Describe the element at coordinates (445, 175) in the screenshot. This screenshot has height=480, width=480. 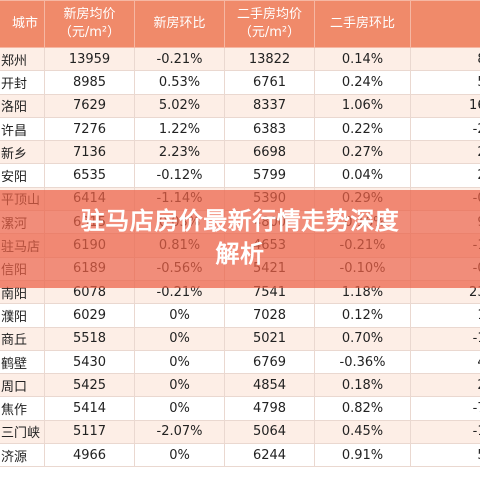
I see `last-col-cell: 2.0` at that location.